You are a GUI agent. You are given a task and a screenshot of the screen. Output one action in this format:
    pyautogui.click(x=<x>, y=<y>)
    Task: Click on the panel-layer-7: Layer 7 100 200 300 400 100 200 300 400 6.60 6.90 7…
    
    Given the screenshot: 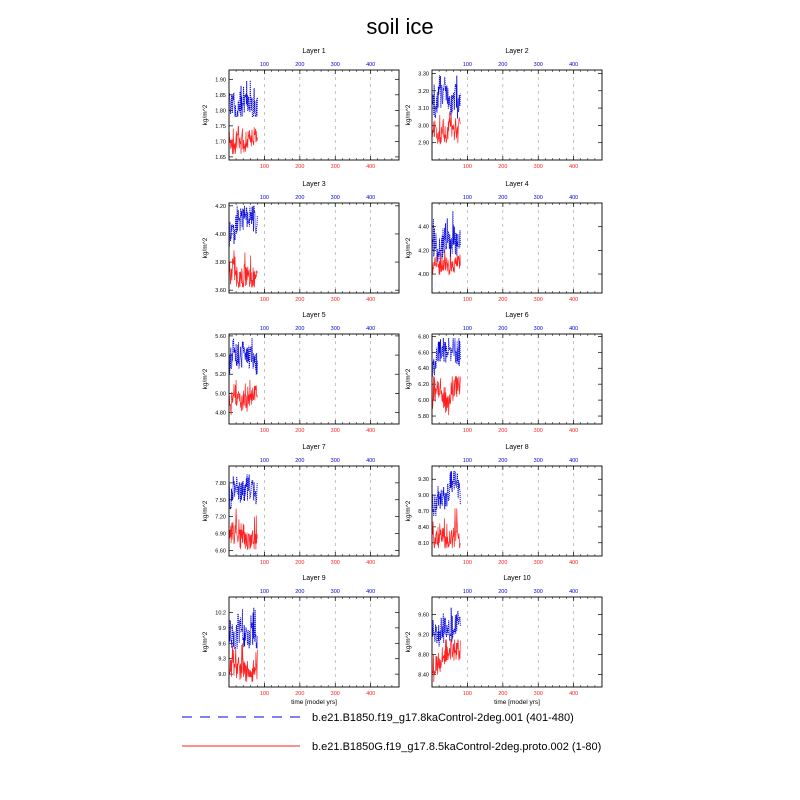 What is the action you would take?
    pyautogui.click(x=301, y=505)
    